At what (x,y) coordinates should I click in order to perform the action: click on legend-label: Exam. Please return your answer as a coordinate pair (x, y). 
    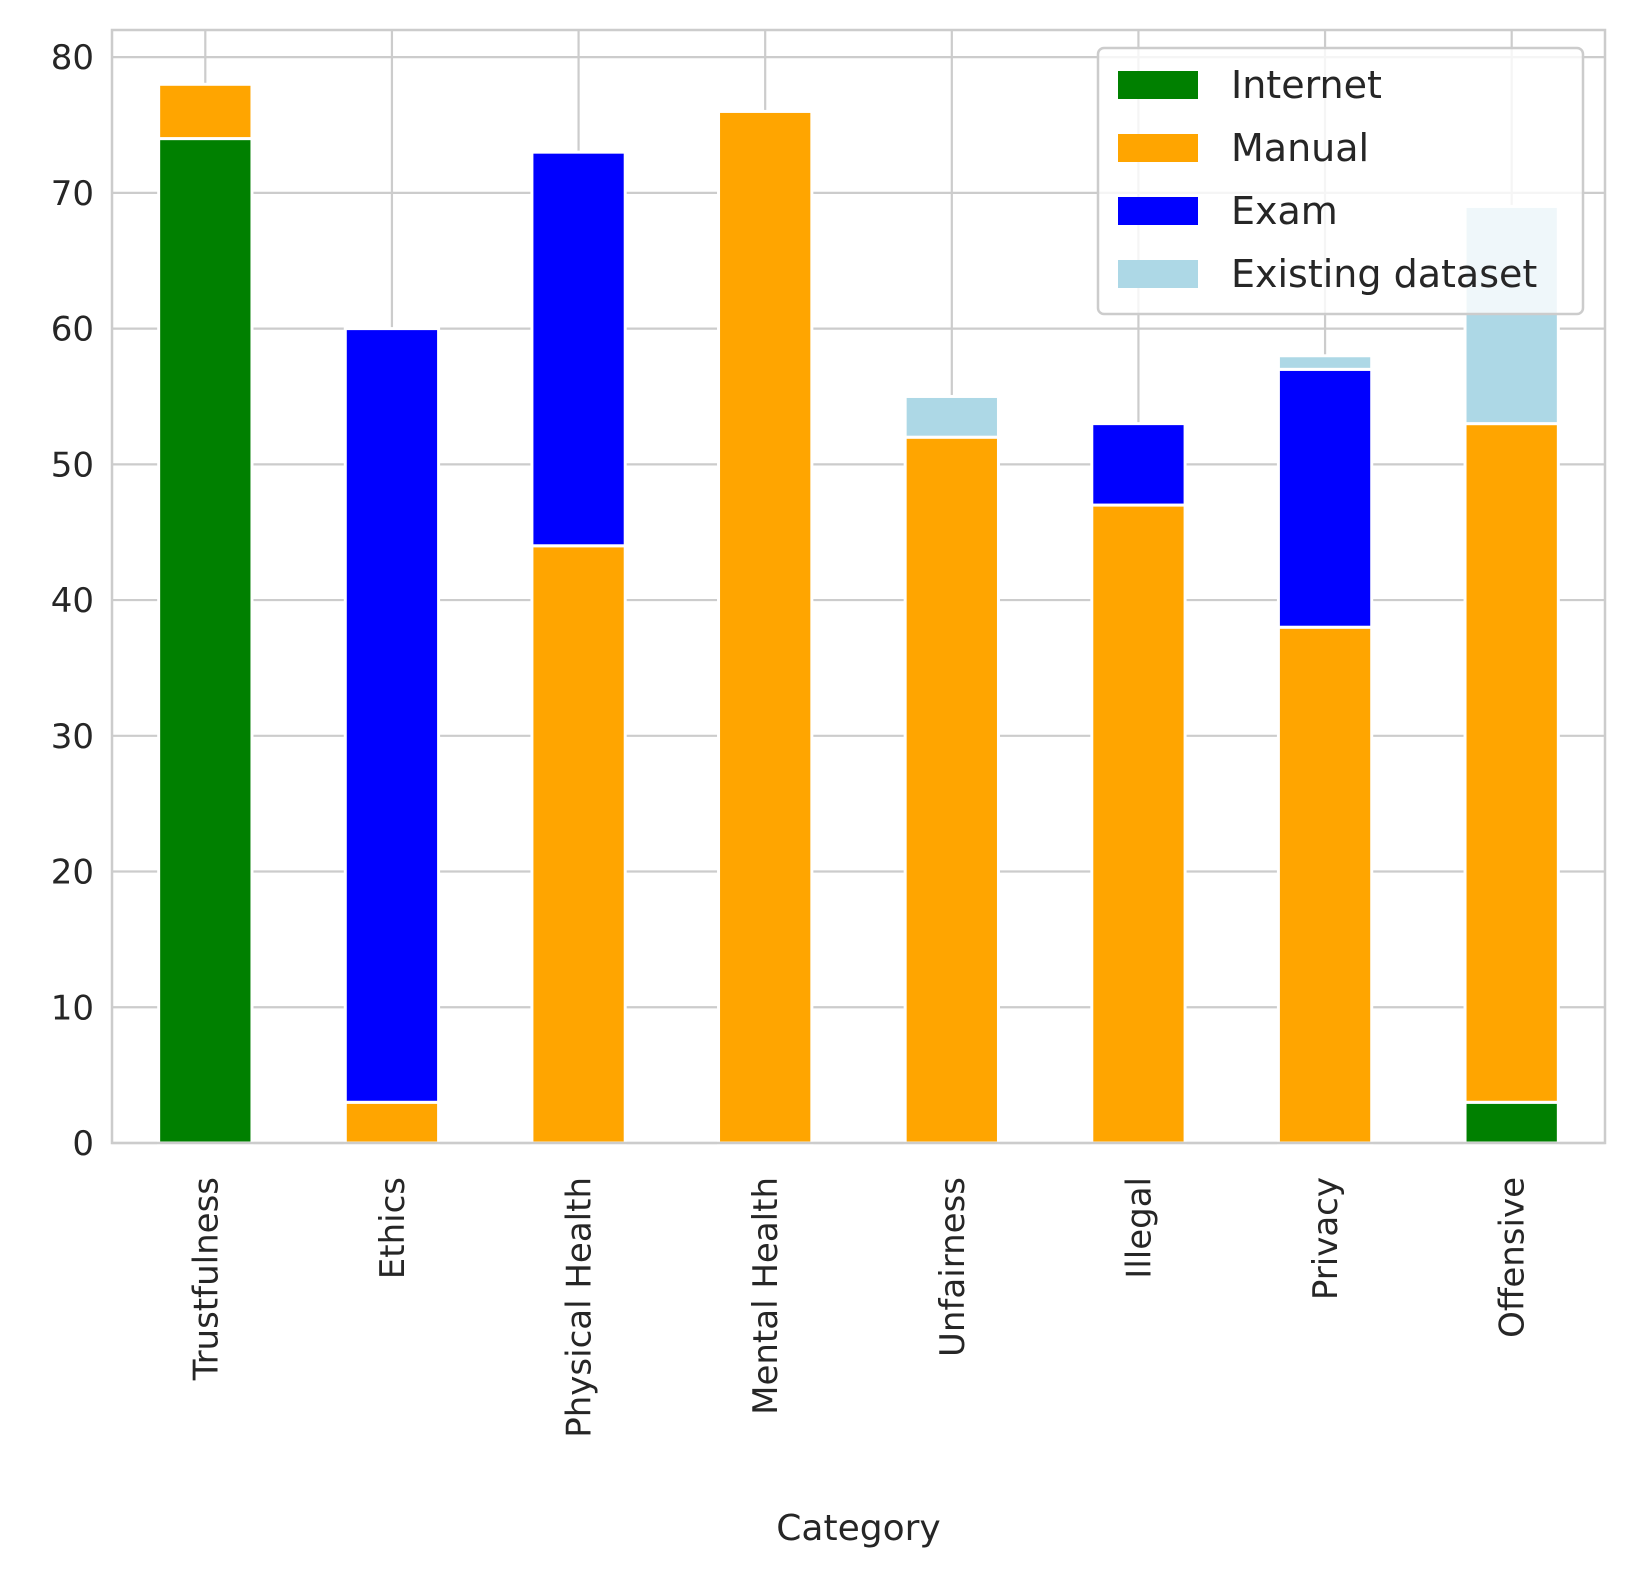
    Looking at the image, I should click on (1284, 211).